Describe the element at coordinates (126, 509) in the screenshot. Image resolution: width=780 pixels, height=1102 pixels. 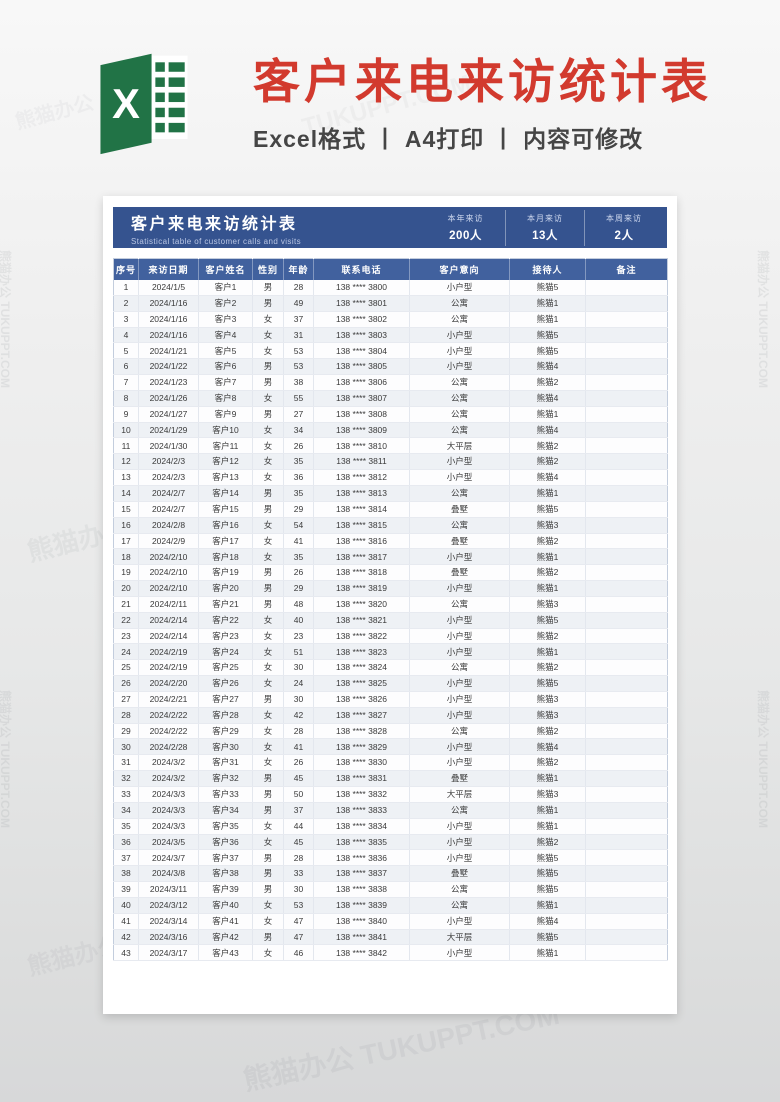
I see `table-cell: 15` at that location.